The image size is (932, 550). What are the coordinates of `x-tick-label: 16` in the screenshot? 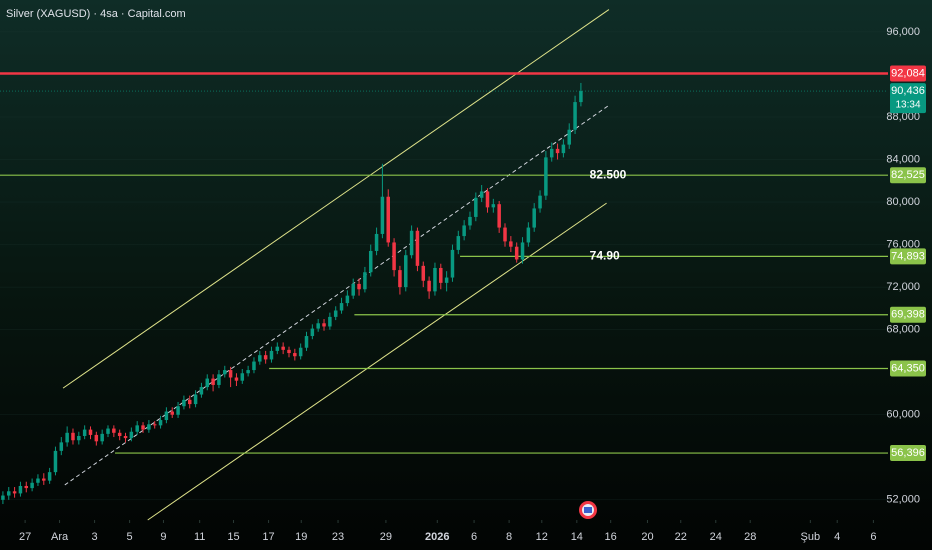 It's located at (611, 537).